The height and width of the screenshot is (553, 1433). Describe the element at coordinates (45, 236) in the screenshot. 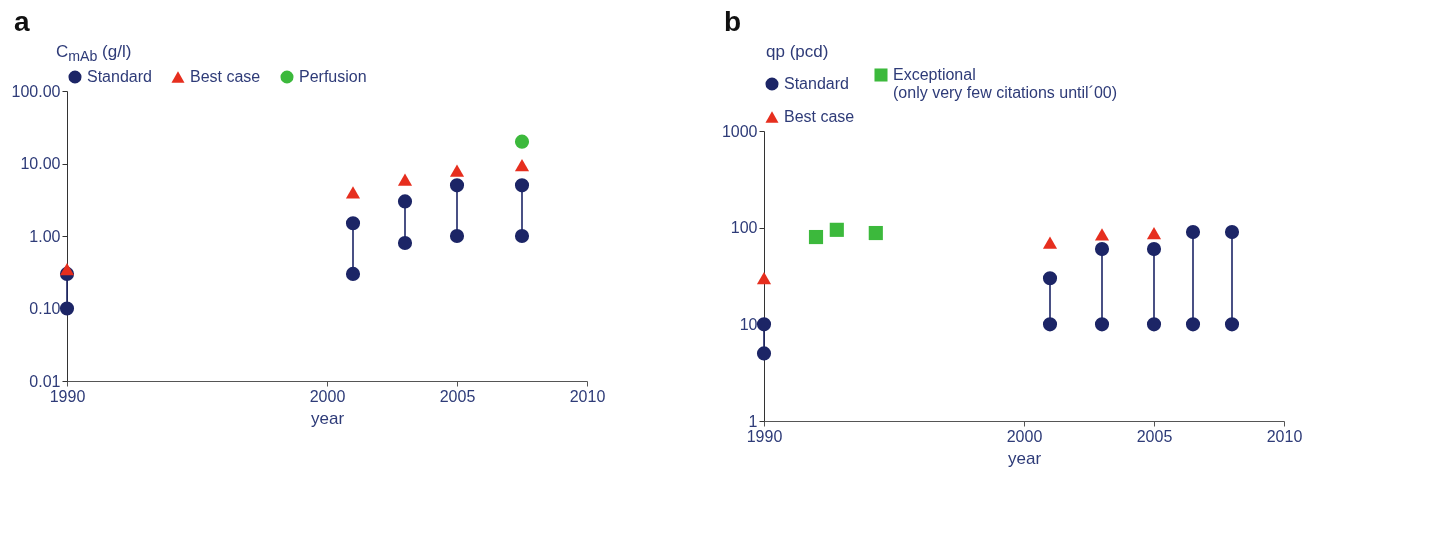

I see `y-tick-label: 1.00` at that location.